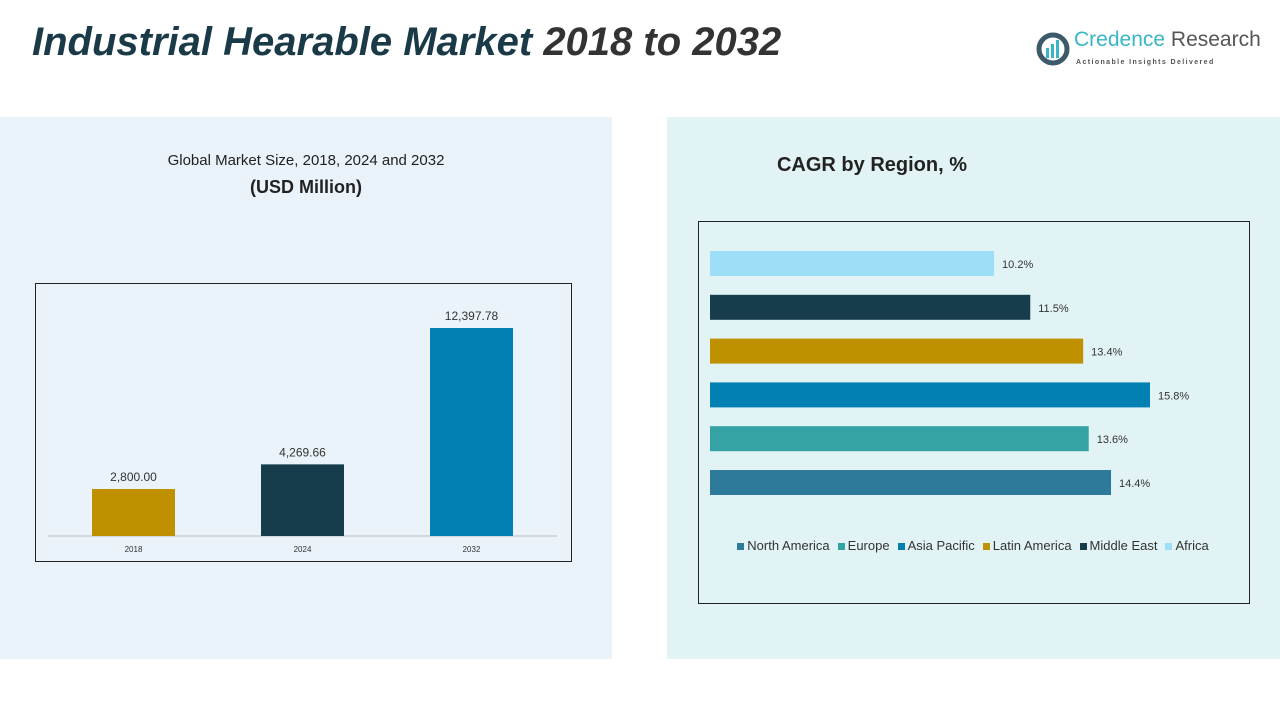 Image resolution: width=1280 pixels, height=720 pixels. Describe the element at coordinates (306, 160) in the screenshot. I see `bar-chart-title: Global Market Size, 2018, 2024 and 2032` at that location.